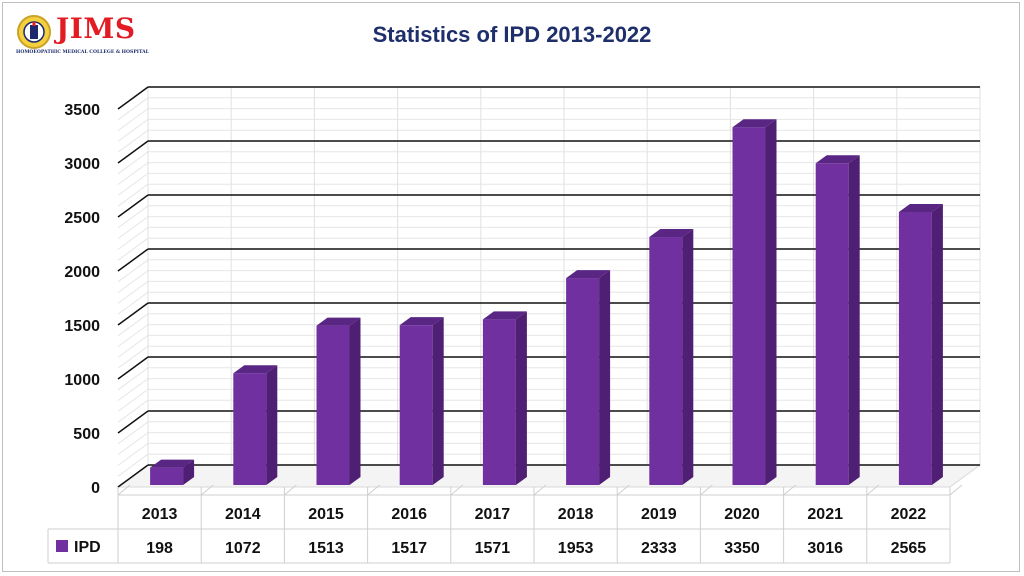  Describe the element at coordinates (95, 488) in the screenshot. I see `y-tick-label: 0` at that location.